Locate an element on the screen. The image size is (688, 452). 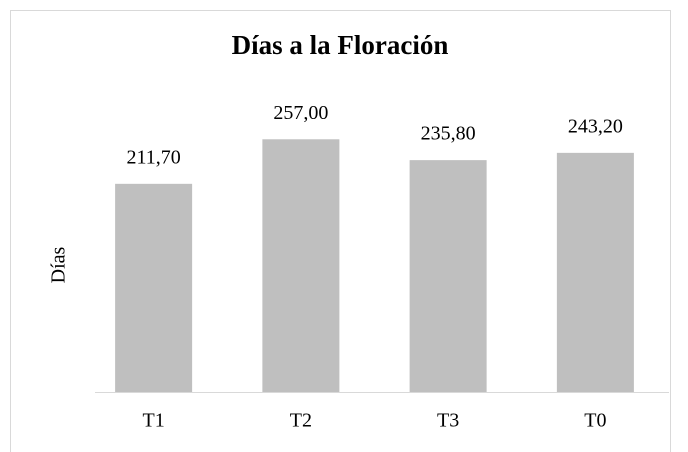
value-label: 257,00 is located at coordinates (300, 113).